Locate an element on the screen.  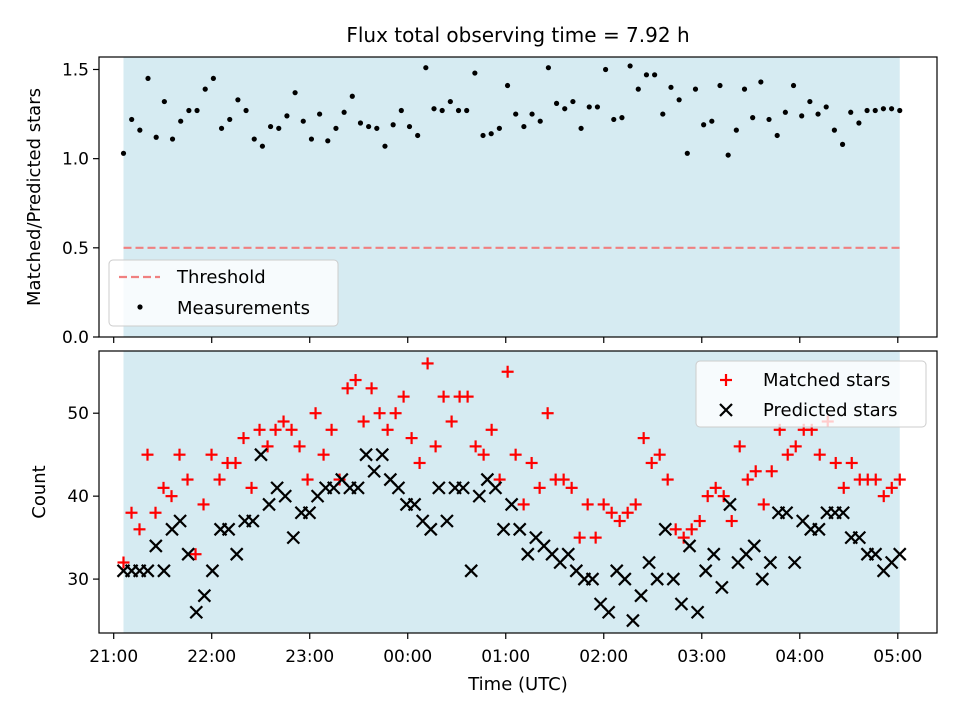
x-tick-label: 03:00 is located at coordinates (701, 657).